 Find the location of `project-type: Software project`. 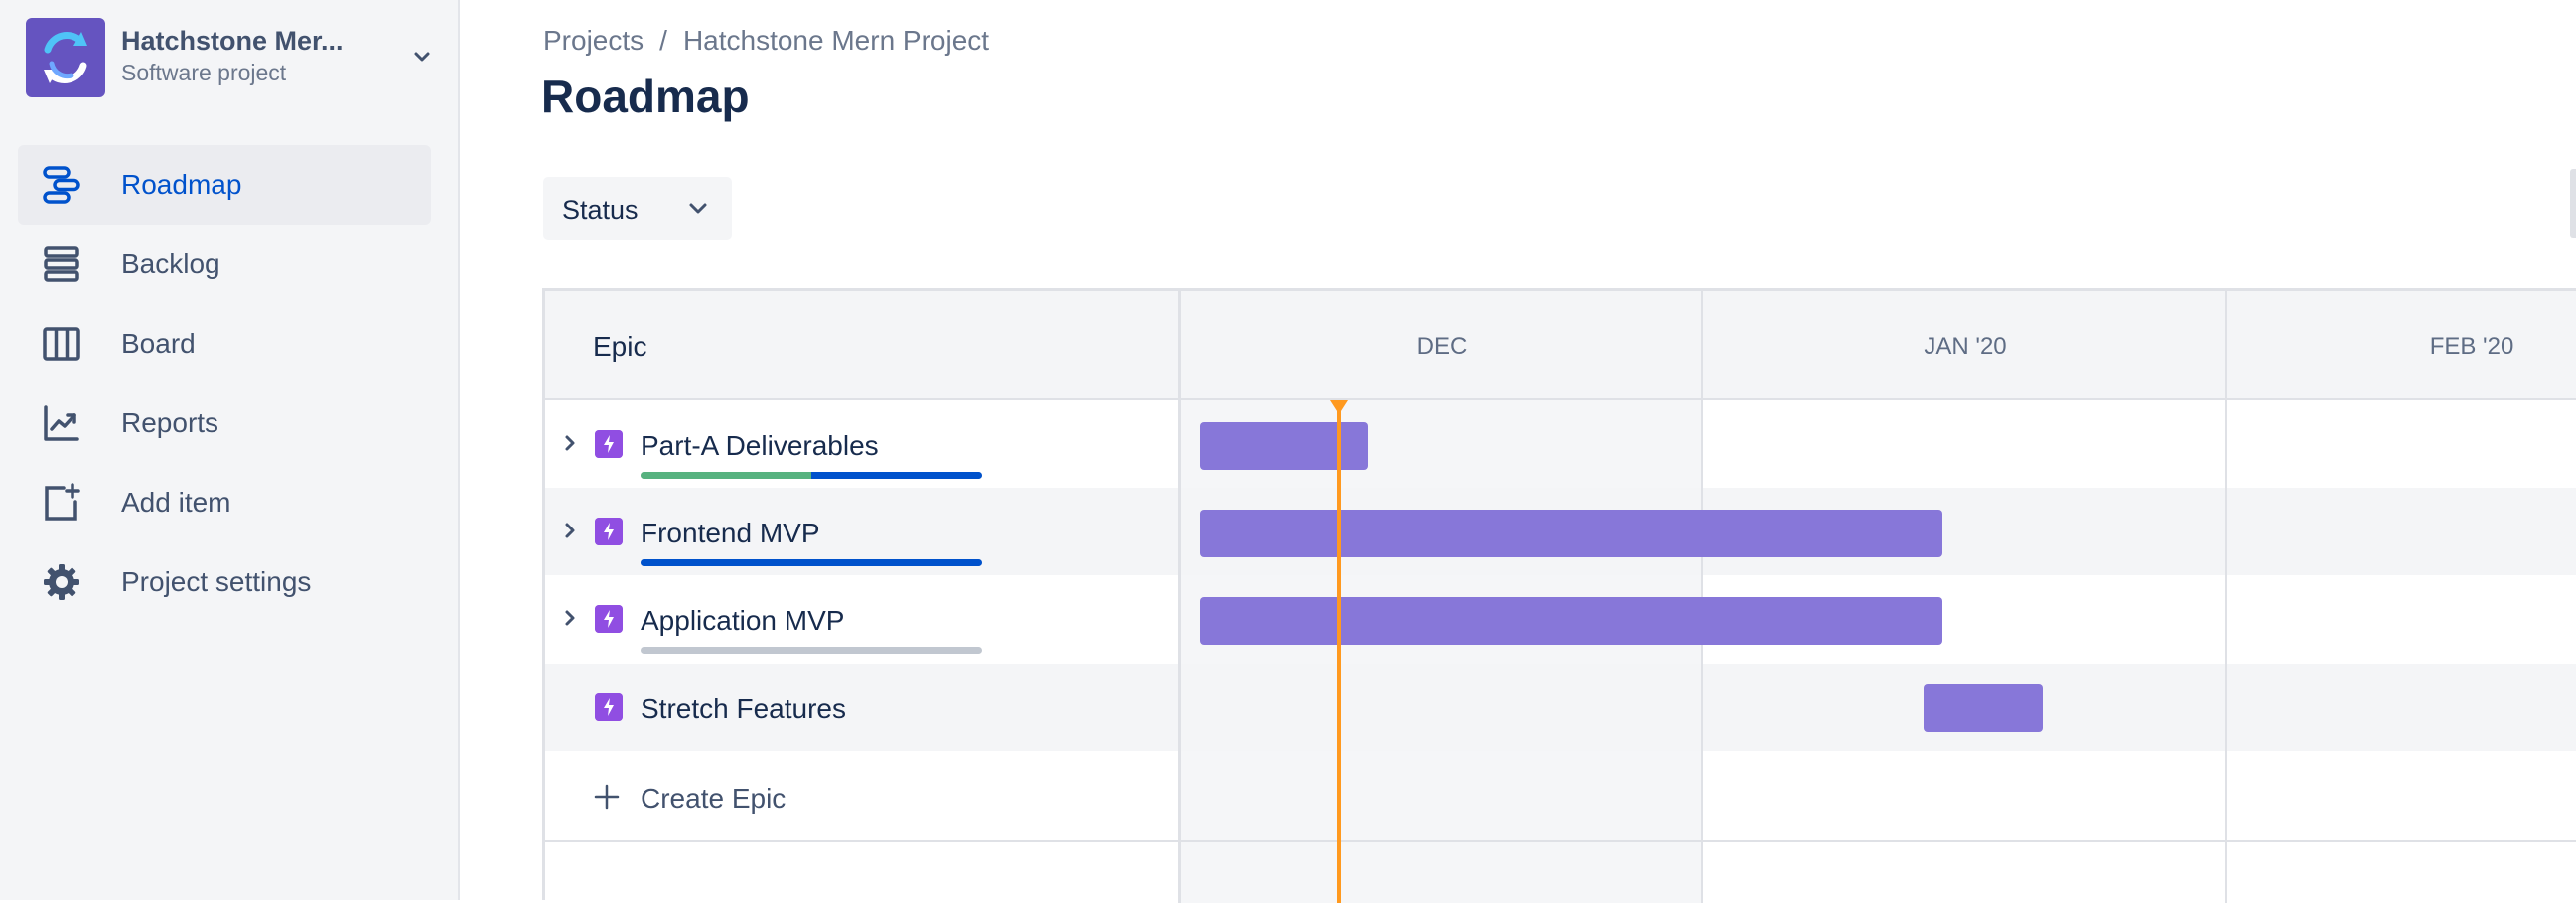

project-type: Software project is located at coordinates (204, 72).